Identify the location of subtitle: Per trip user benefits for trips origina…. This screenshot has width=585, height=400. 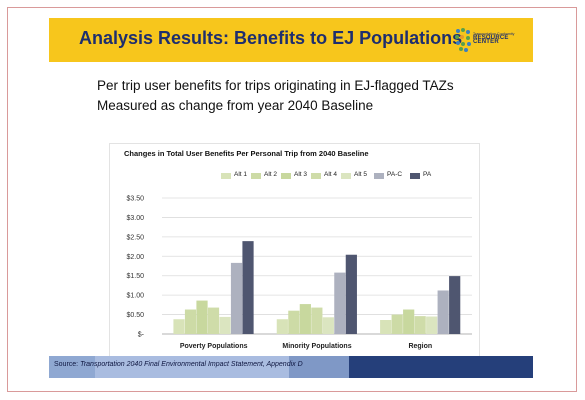
(275, 96).